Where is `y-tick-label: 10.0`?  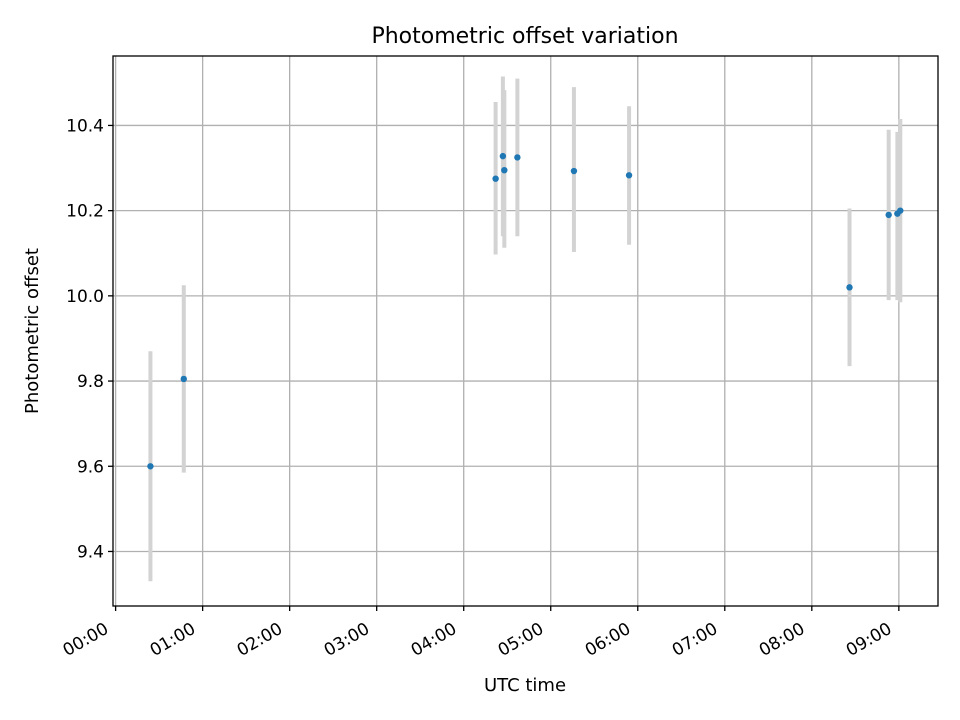 y-tick-label: 10.0 is located at coordinates (85, 297).